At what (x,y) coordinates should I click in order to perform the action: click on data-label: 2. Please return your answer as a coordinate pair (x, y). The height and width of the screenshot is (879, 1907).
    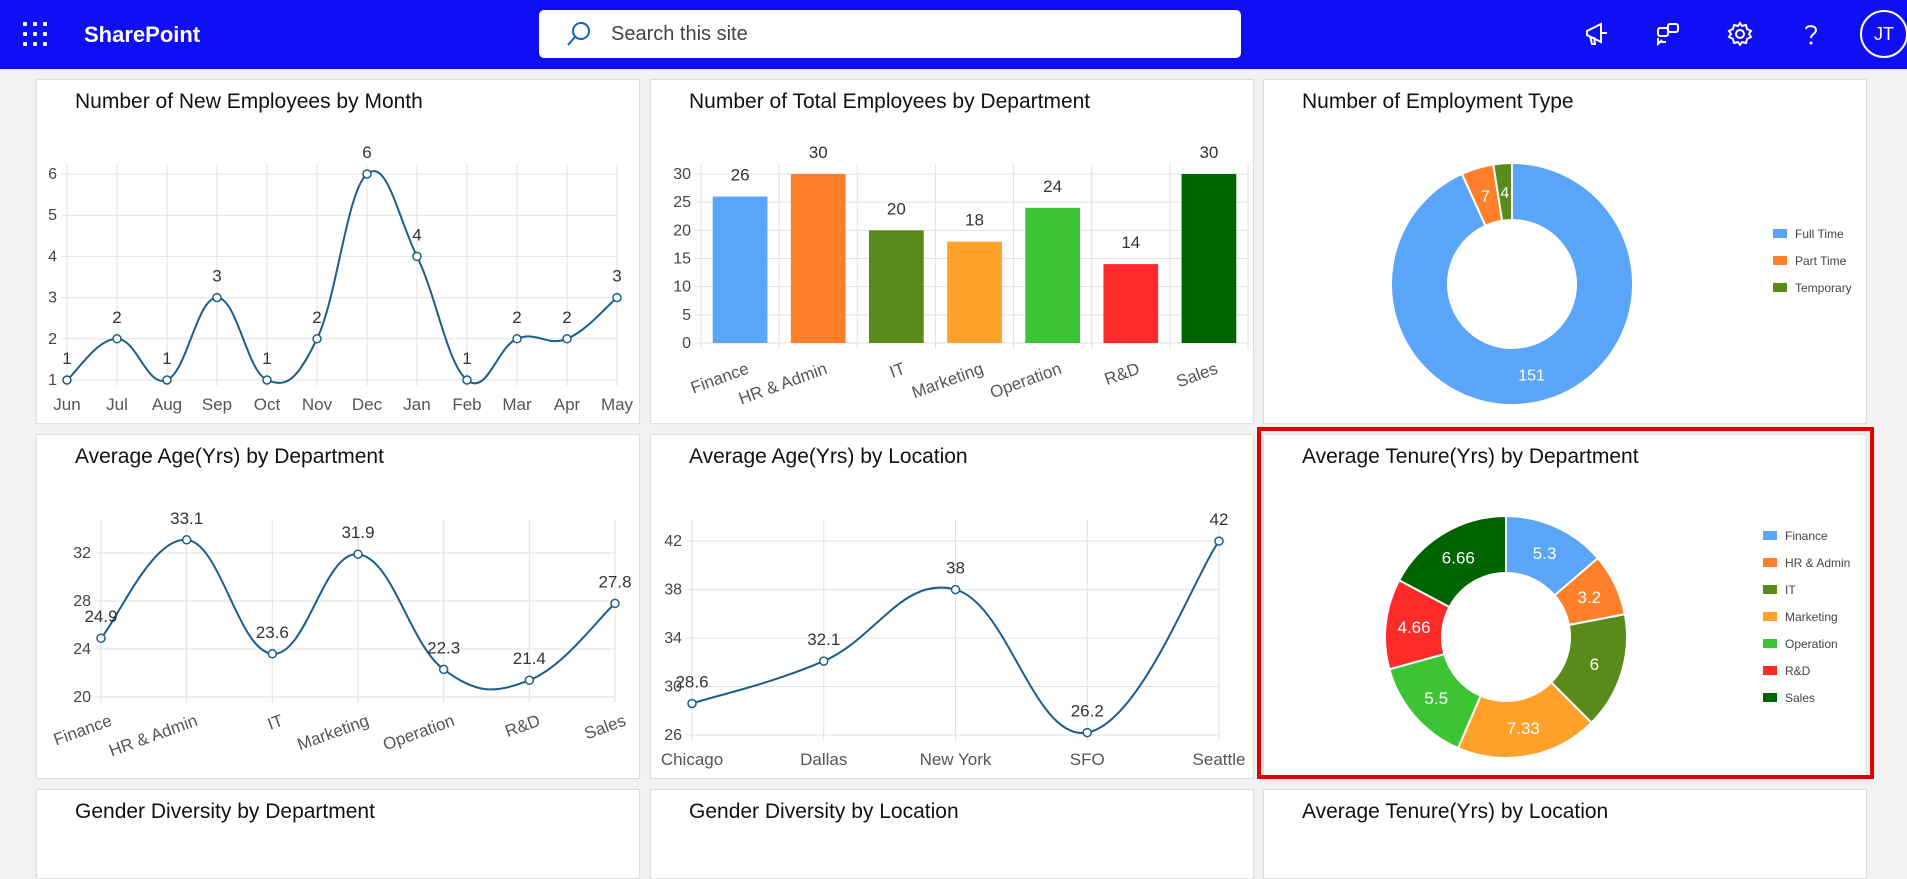
    Looking at the image, I should click on (316, 317).